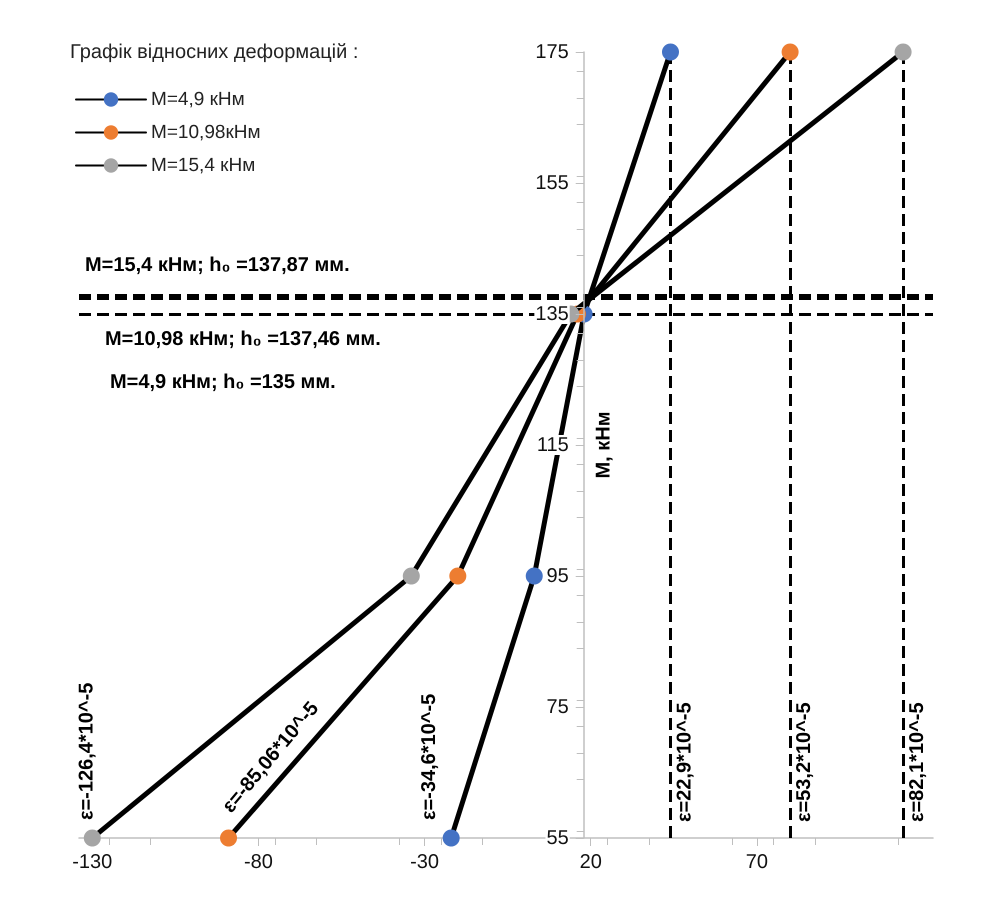  I want to click on annotation: ε=82,1*10^-5, so click(917, 762).